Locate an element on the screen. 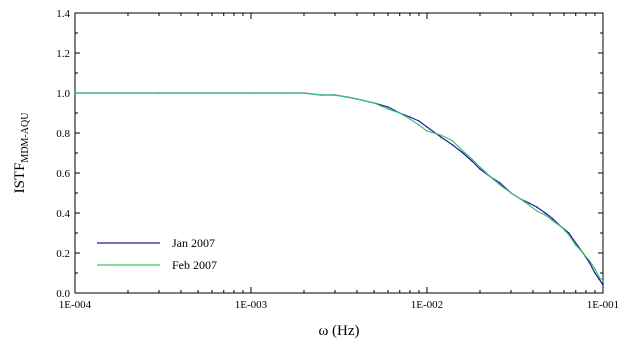 This screenshot has height=347, width=624. y-tick-label: 0.6 is located at coordinates (63, 174).